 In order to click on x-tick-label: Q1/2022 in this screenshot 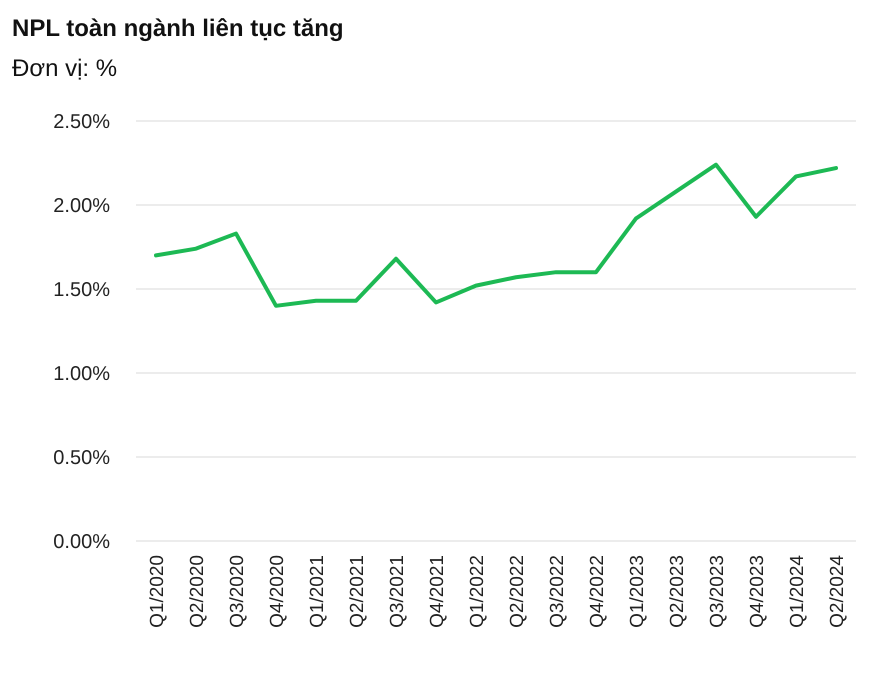, I will do `click(477, 591)`.